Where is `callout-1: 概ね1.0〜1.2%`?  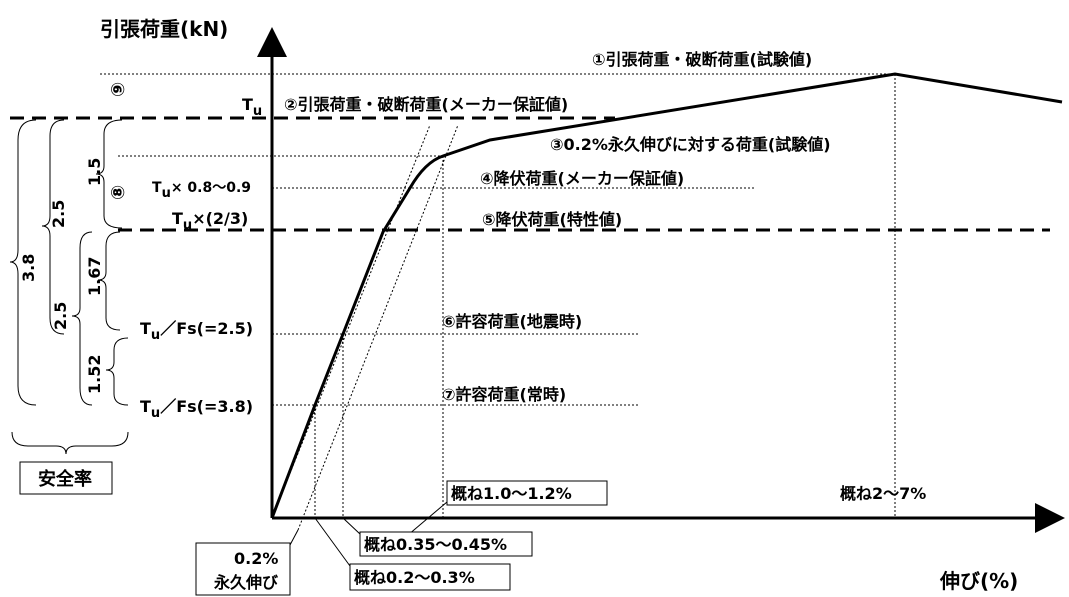 callout-1: 概ね1.0〜1.2% is located at coordinates (511, 493).